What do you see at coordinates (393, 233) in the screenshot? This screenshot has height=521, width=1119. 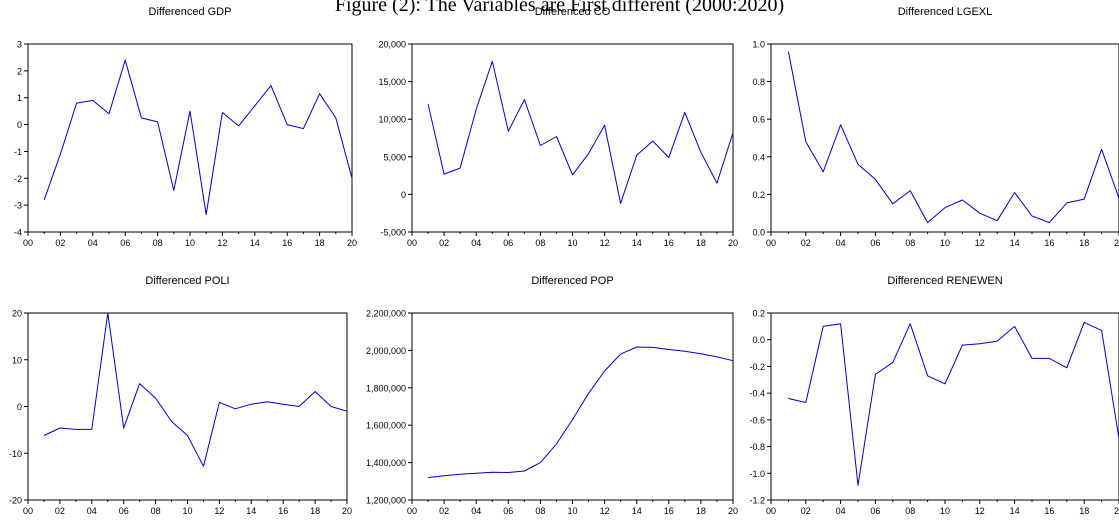 I see `y-tick-label: -5,000` at bounding box center [393, 233].